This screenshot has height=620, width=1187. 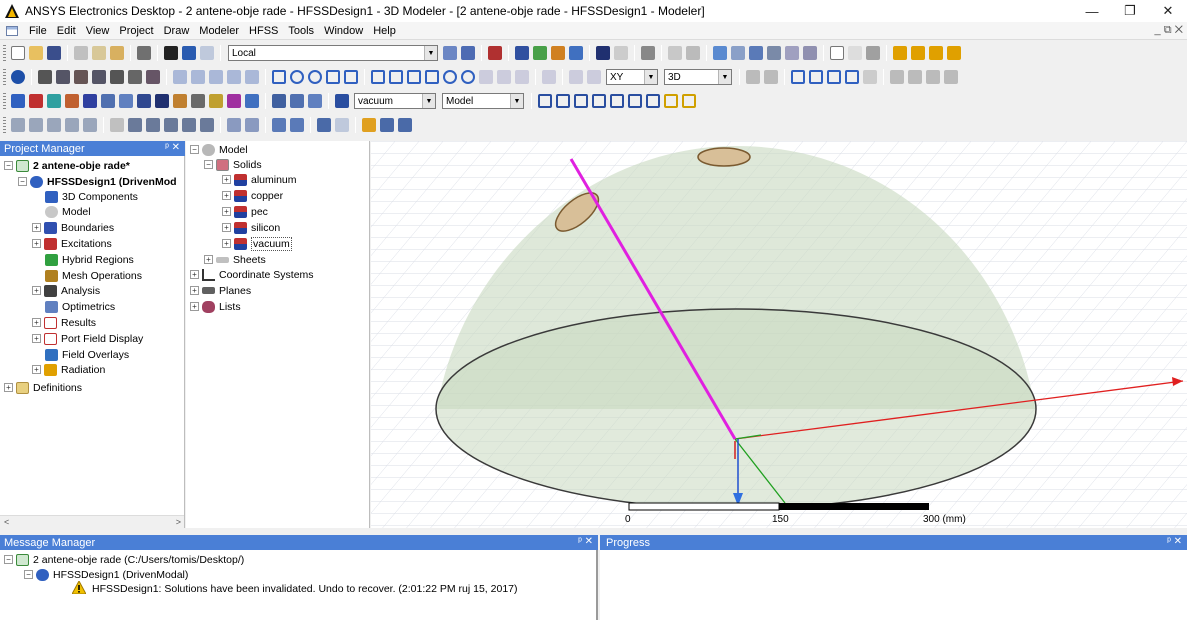 What do you see at coordinates (693, 53) in the screenshot?
I see `snap-icon` at bounding box center [693, 53].